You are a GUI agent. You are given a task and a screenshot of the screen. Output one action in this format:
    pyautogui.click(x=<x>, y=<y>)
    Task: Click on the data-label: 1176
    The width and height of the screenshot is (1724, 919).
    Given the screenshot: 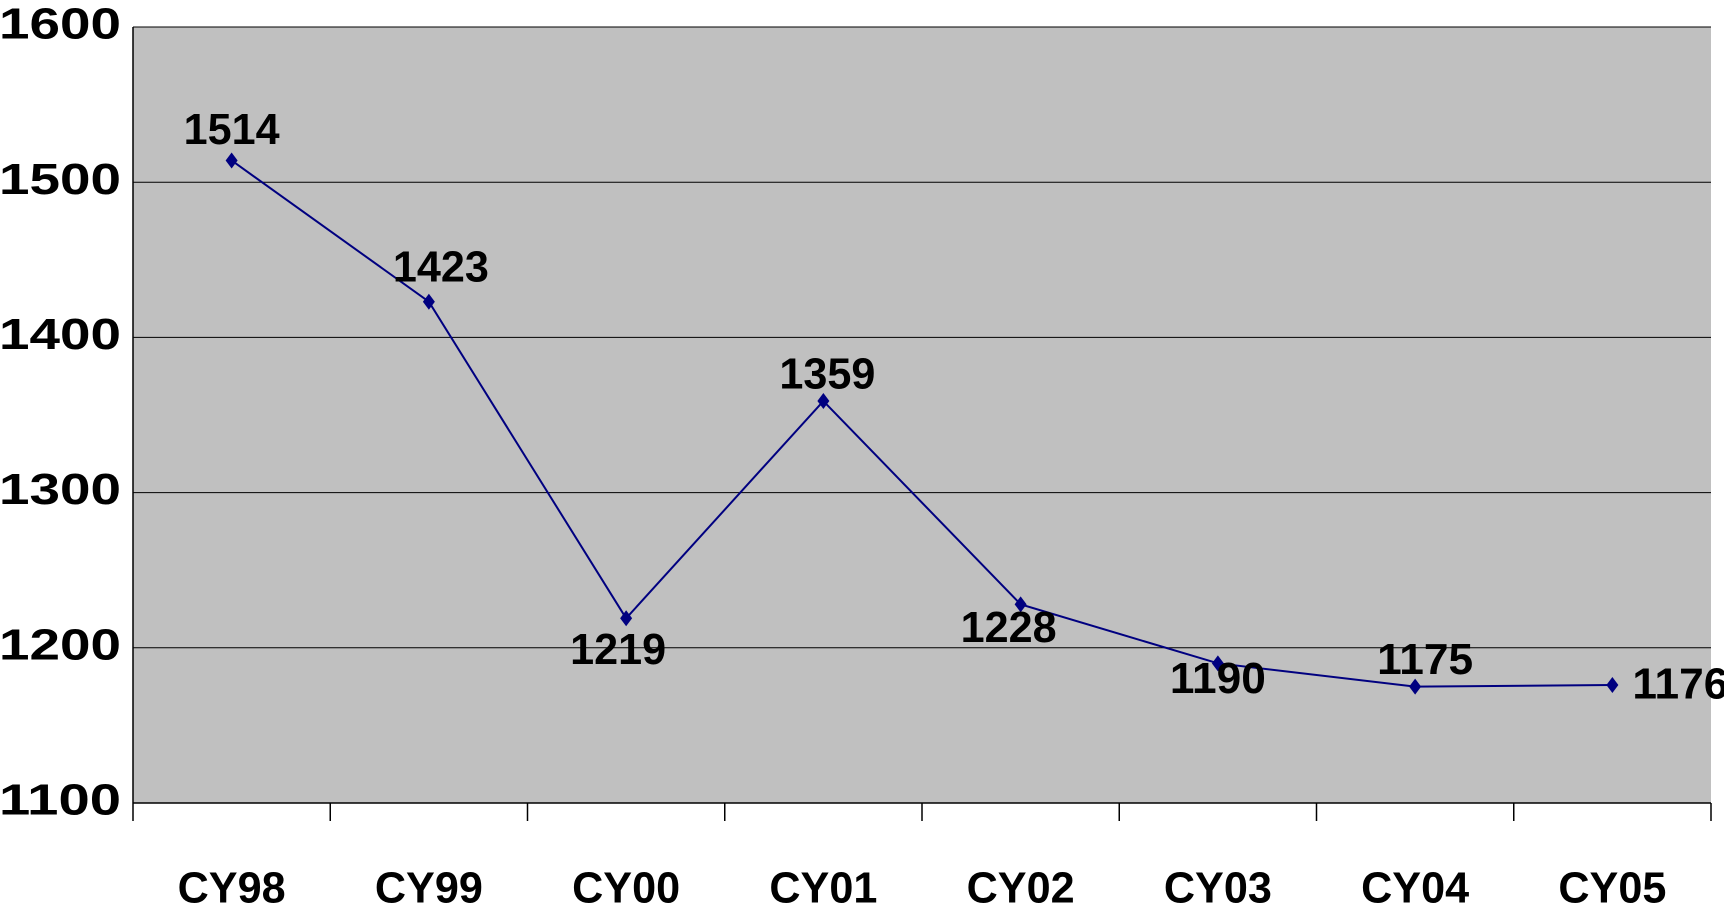 What is the action you would take?
    pyautogui.click(x=1678, y=684)
    